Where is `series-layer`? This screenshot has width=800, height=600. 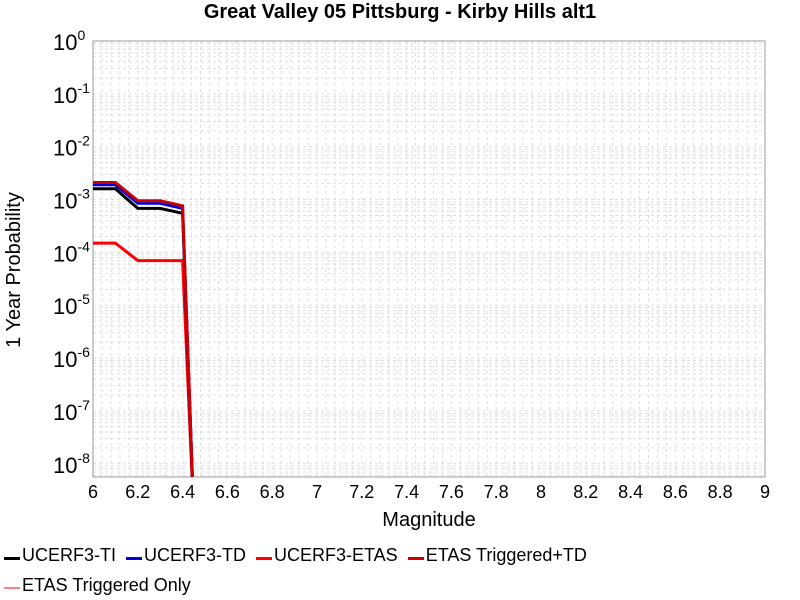 series-layer is located at coordinates (143, 329).